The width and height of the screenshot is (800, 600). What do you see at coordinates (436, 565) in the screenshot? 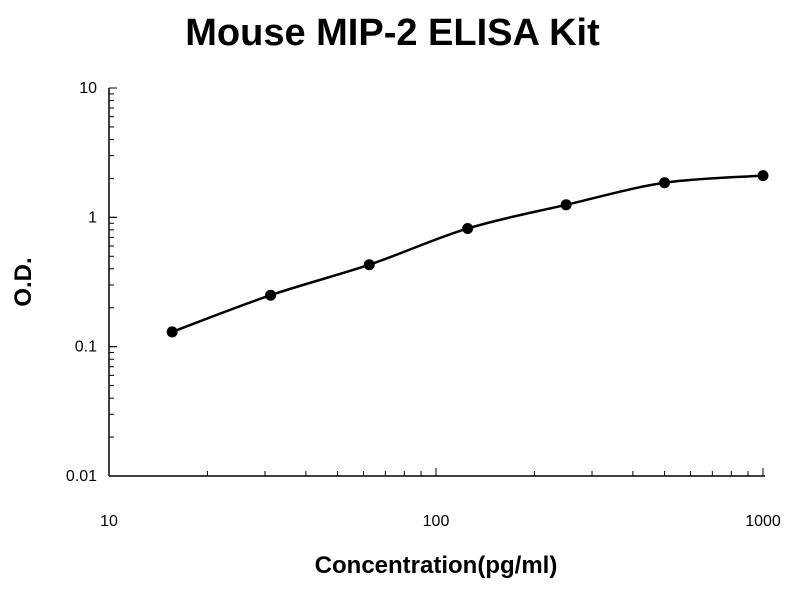
I see `x-axis-title: Concentration(pg/ml)` at bounding box center [436, 565].